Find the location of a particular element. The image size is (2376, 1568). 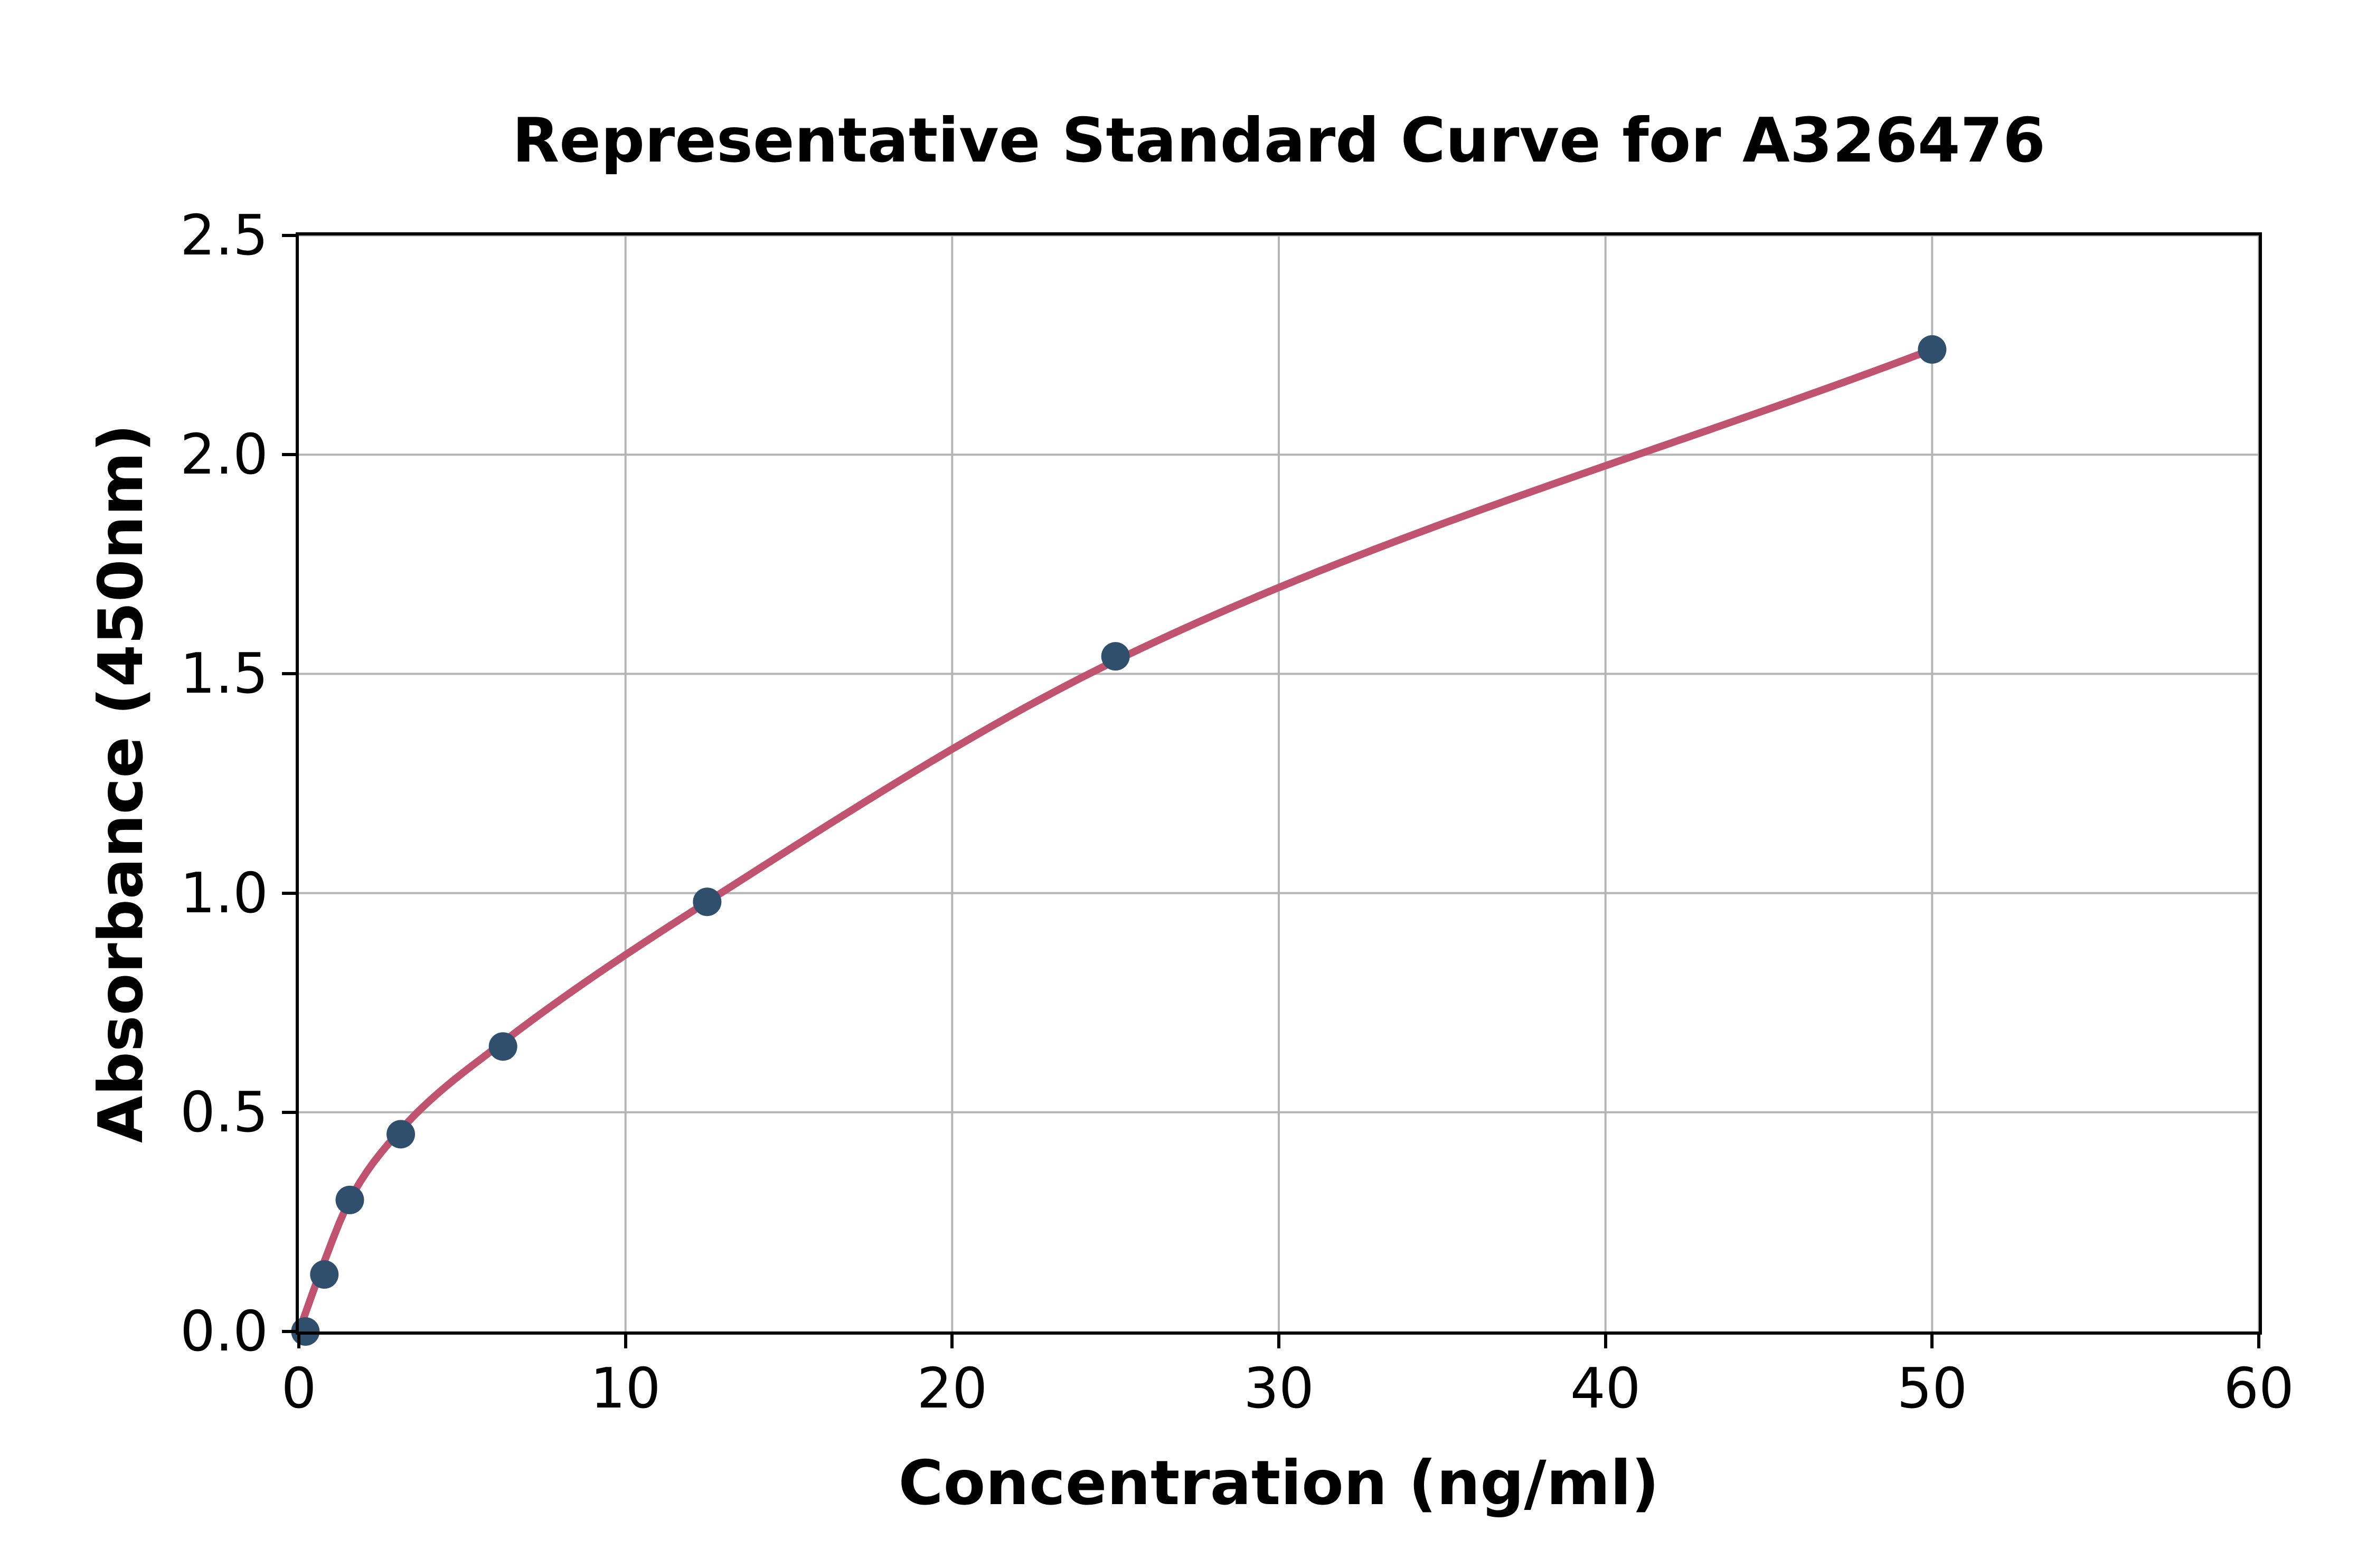

y-tick-label: 2.5 is located at coordinates (224, 235).